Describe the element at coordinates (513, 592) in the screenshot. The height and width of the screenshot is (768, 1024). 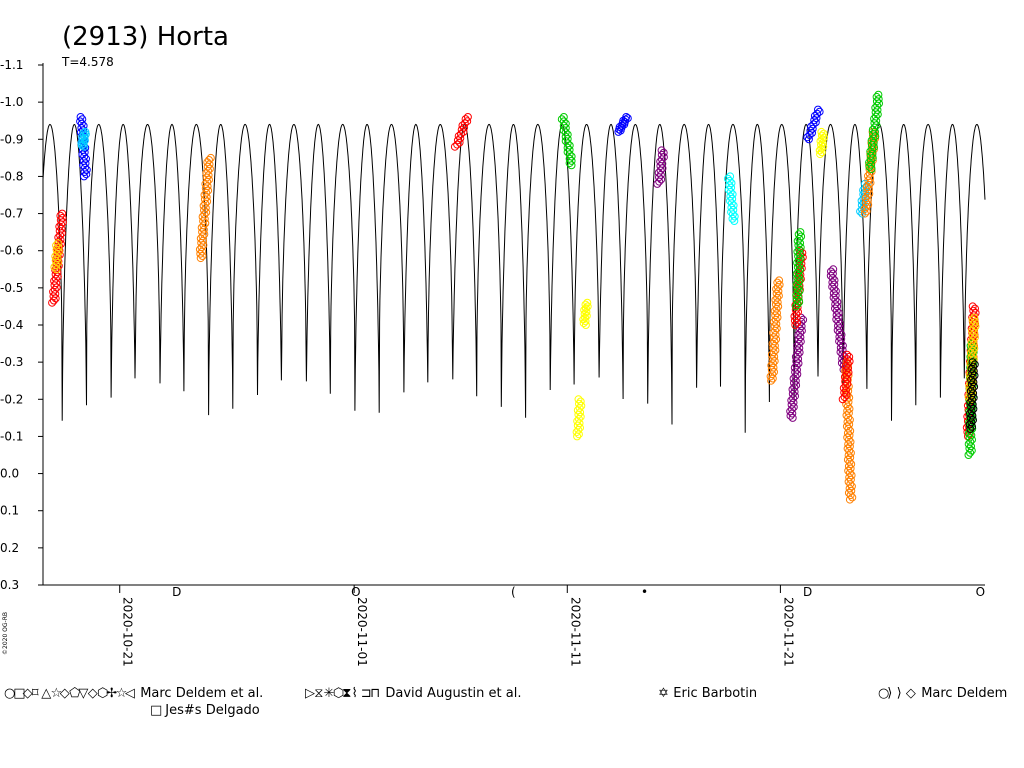
I see `moon-phase-marker: (` at that location.